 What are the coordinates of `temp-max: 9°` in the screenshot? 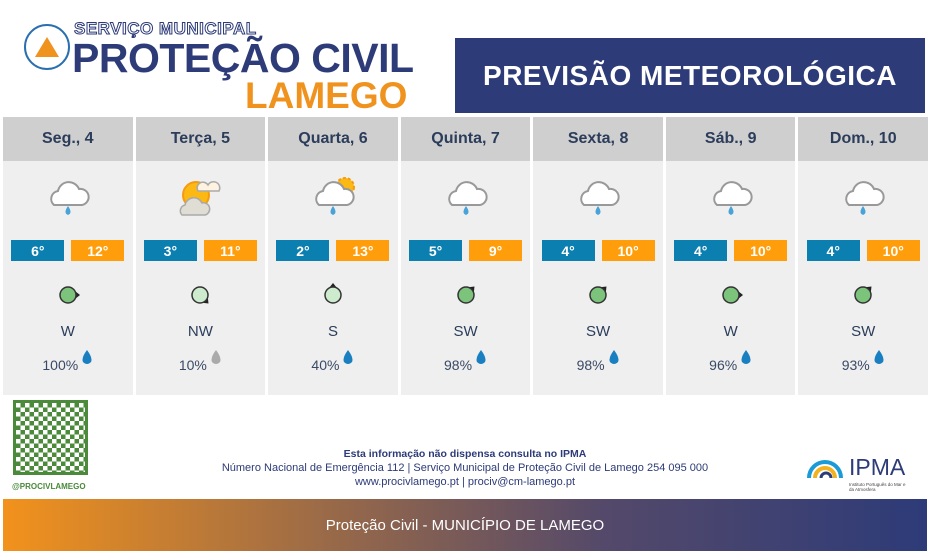 It's located at (496, 250).